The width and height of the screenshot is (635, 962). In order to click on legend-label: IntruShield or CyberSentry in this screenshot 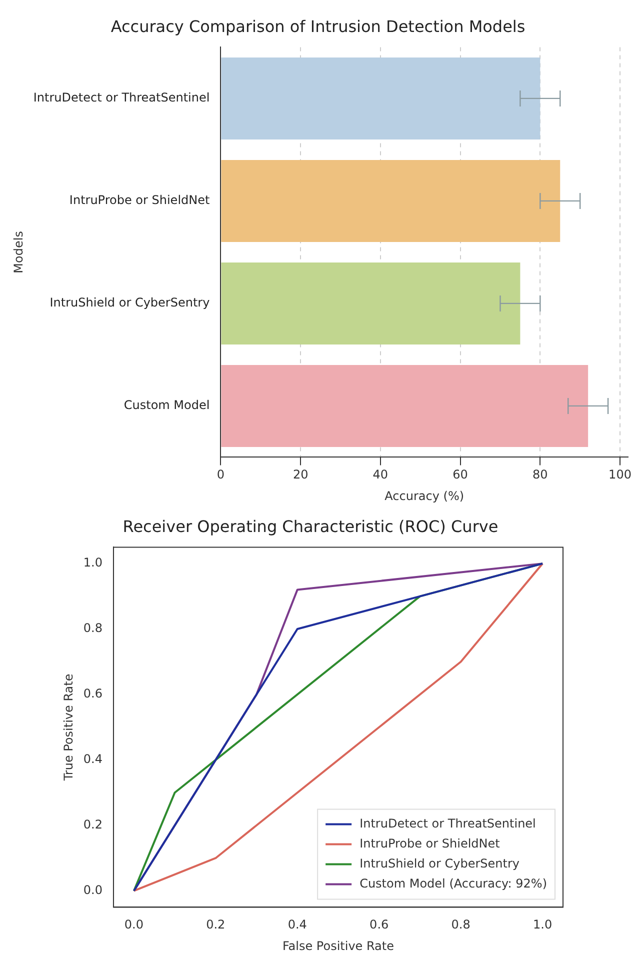, I will do `click(440, 863)`.